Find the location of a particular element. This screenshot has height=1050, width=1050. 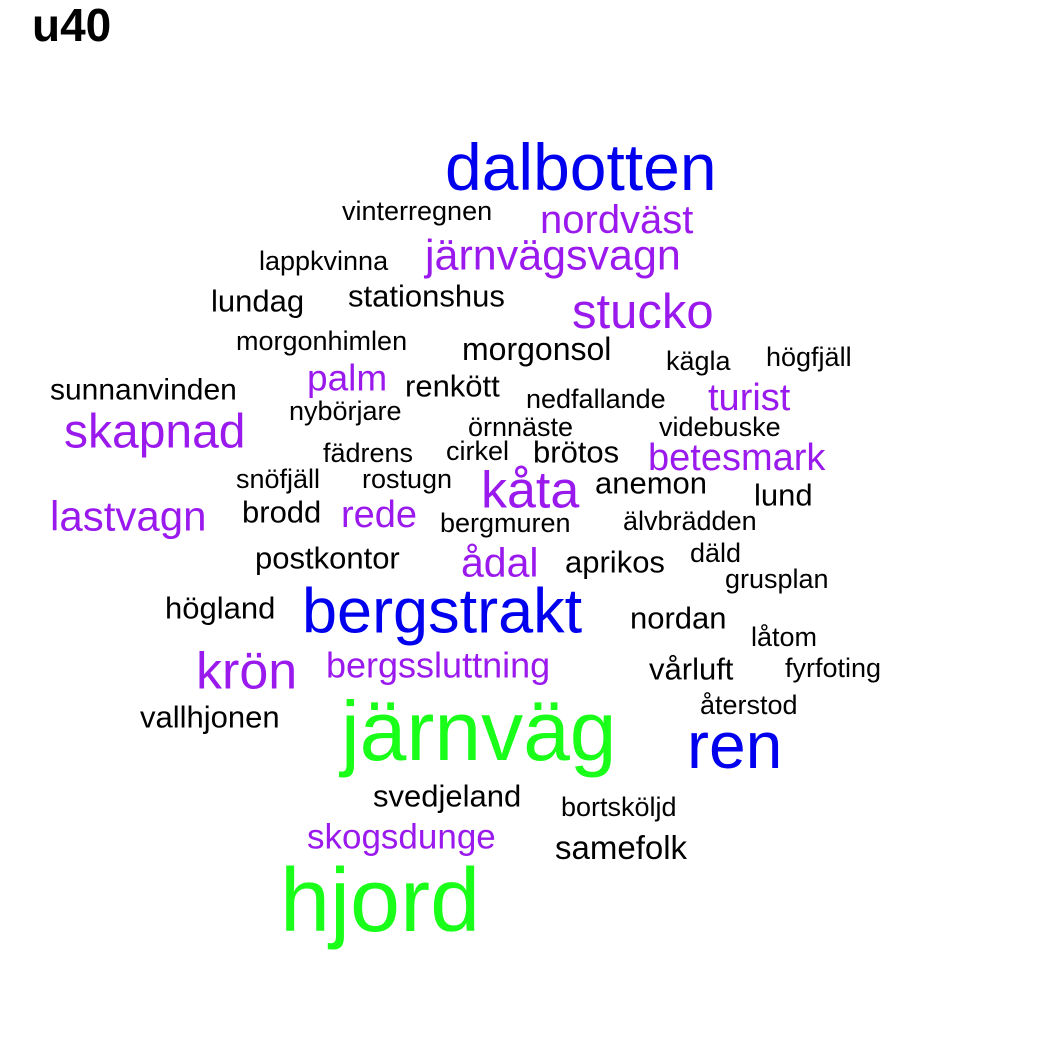

word-betesmark: betesmark is located at coordinates (737, 457).